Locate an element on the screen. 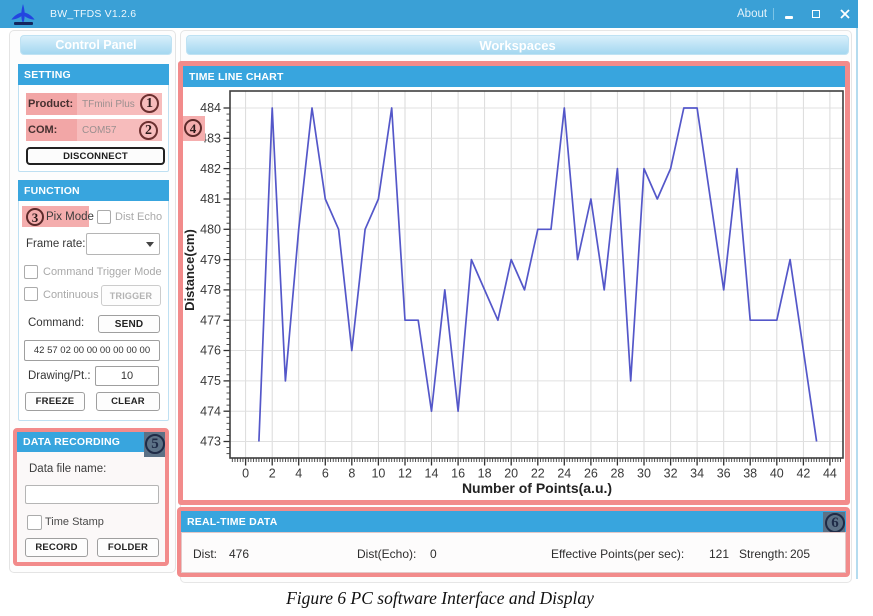 This screenshot has height=616, width=873. svg-text: 24 is located at coordinates (564, 474).